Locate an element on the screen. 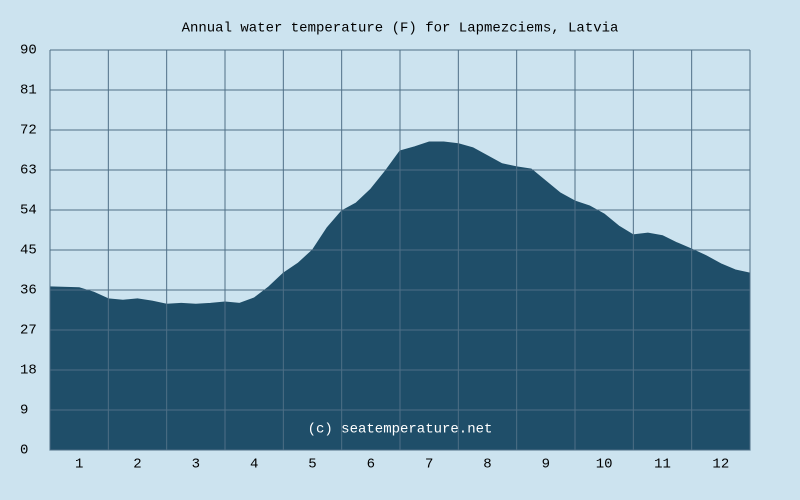  y-tick-label: 90 is located at coordinates (28, 51).